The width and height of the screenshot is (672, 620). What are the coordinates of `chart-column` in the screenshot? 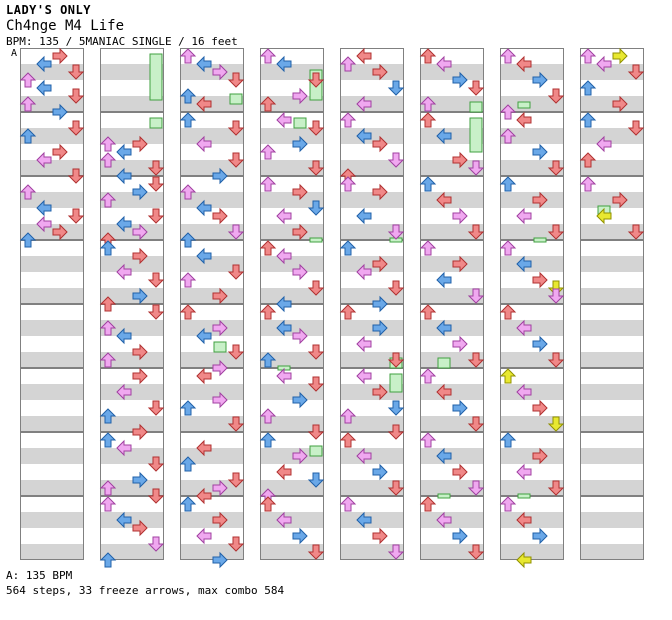 It's located at (212, 304).